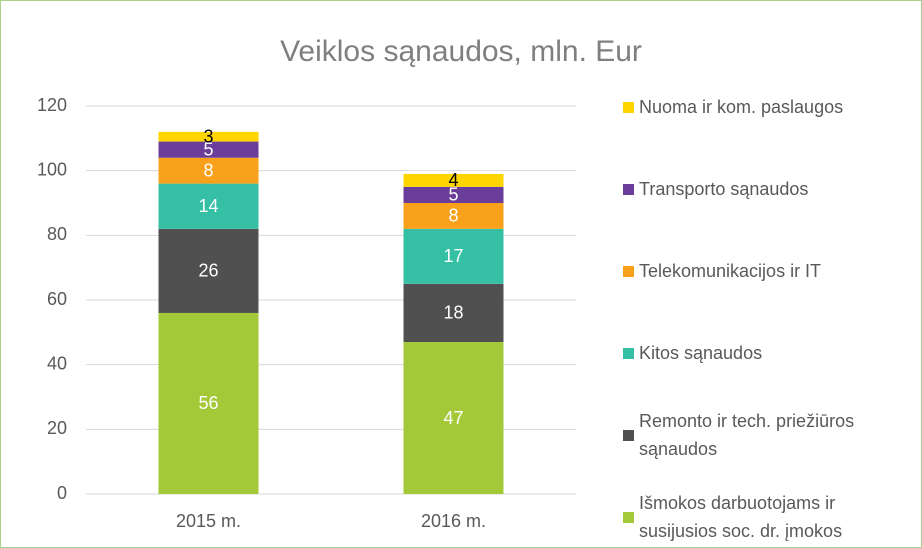 This screenshot has height=548, width=922. Describe the element at coordinates (730, 271) in the screenshot. I see `legend-label: Telekomunikacijos ir IT` at that location.